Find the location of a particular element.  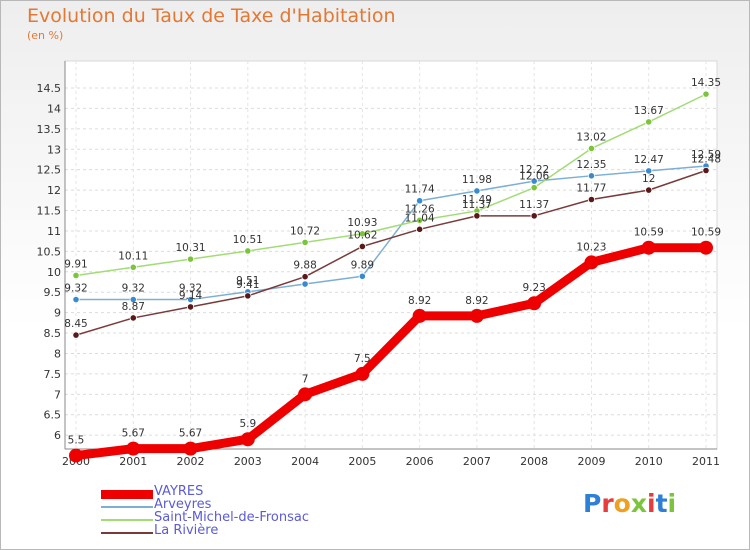

x-tick-label: 2001 is located at coordinates (133, 461).